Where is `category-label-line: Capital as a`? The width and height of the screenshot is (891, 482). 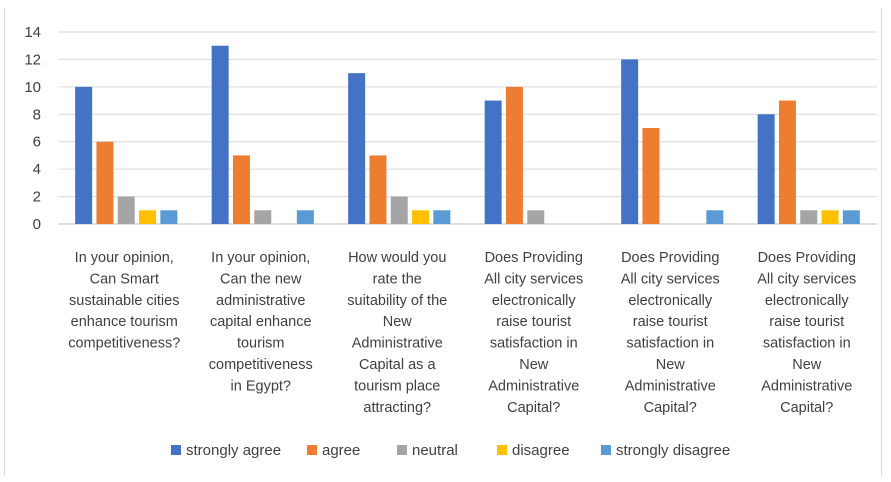 category-label-line: Capital as a is located at coordinates (398, 365).